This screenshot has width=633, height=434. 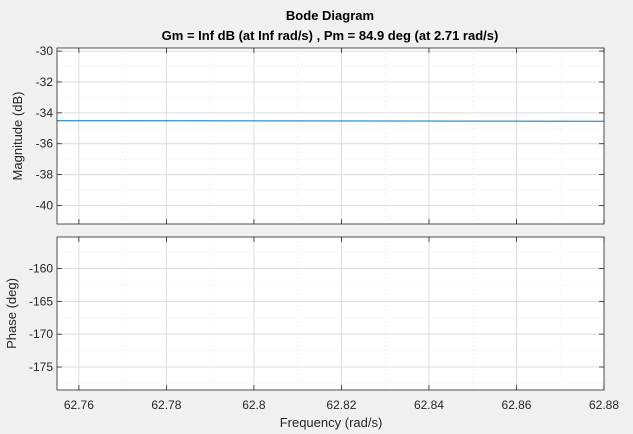 What do you see at coordinates (45, 205) in the screenshot?
I see `magnitude-y-tick-label: -40` at bounding box center [45, 205].